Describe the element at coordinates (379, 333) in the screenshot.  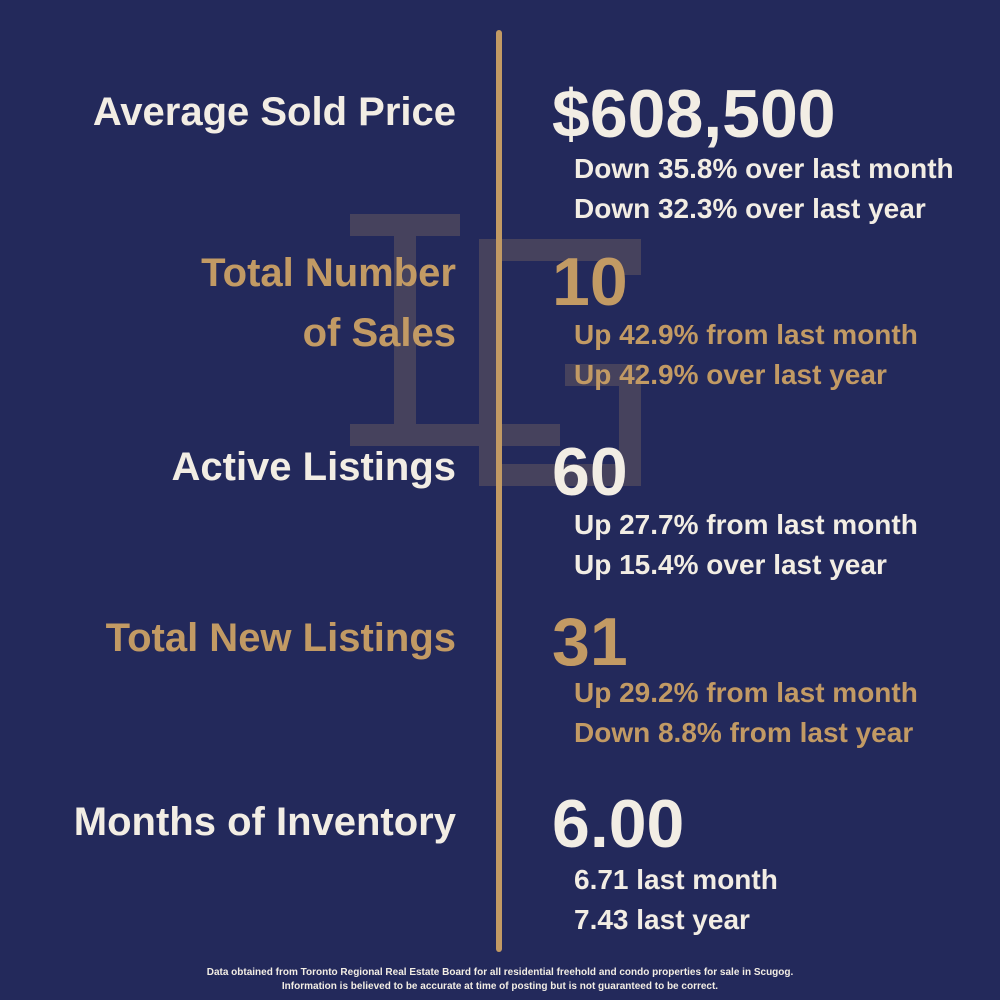
I see `label-line: of Sales` at that location.